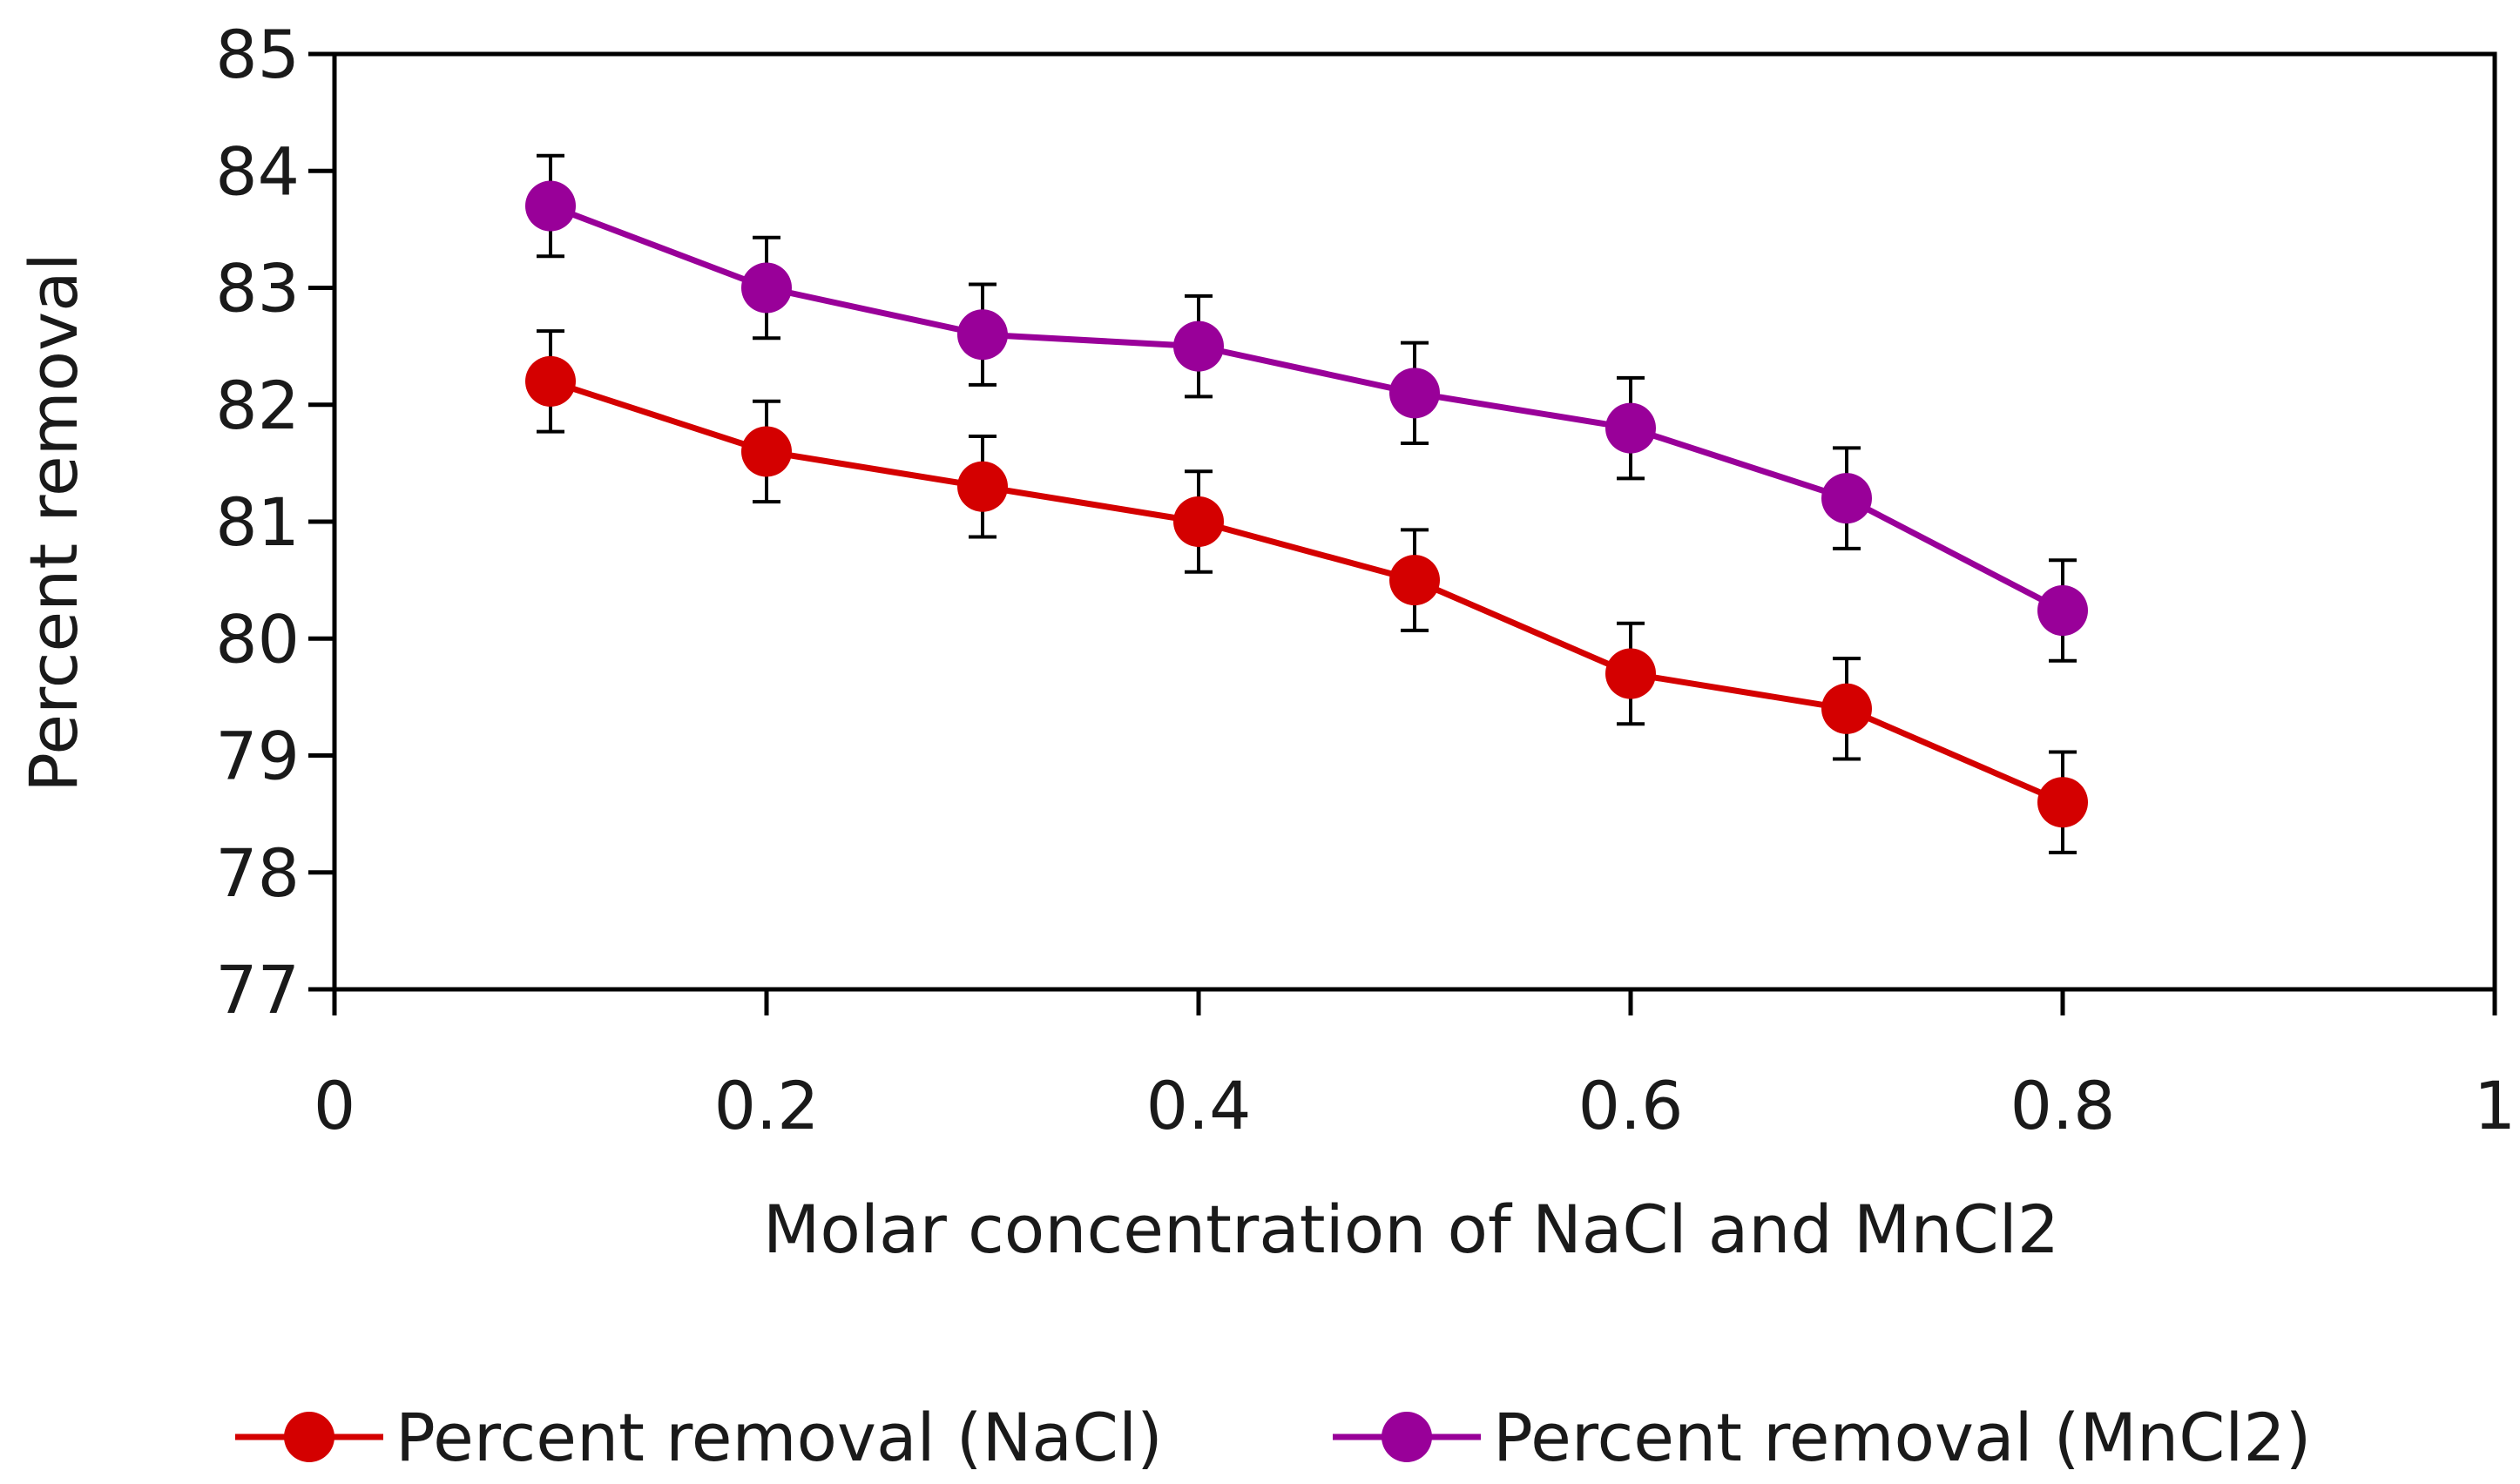 The image size is (2520, 1484). I want to click on y-tick-label: 83, so click(257, 288).